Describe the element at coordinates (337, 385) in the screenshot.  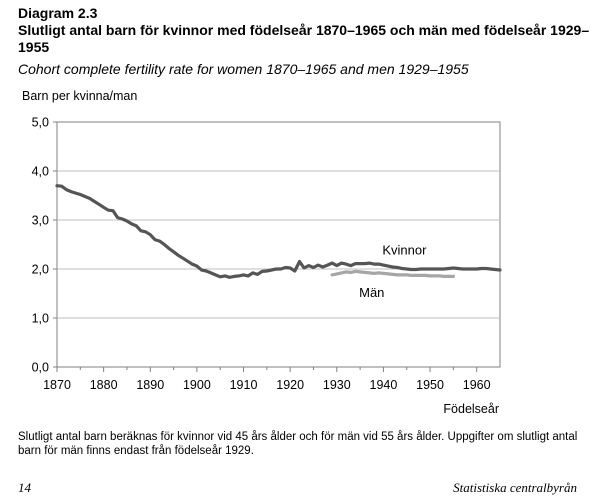
I see `x-tick-label: 1930` at that location.